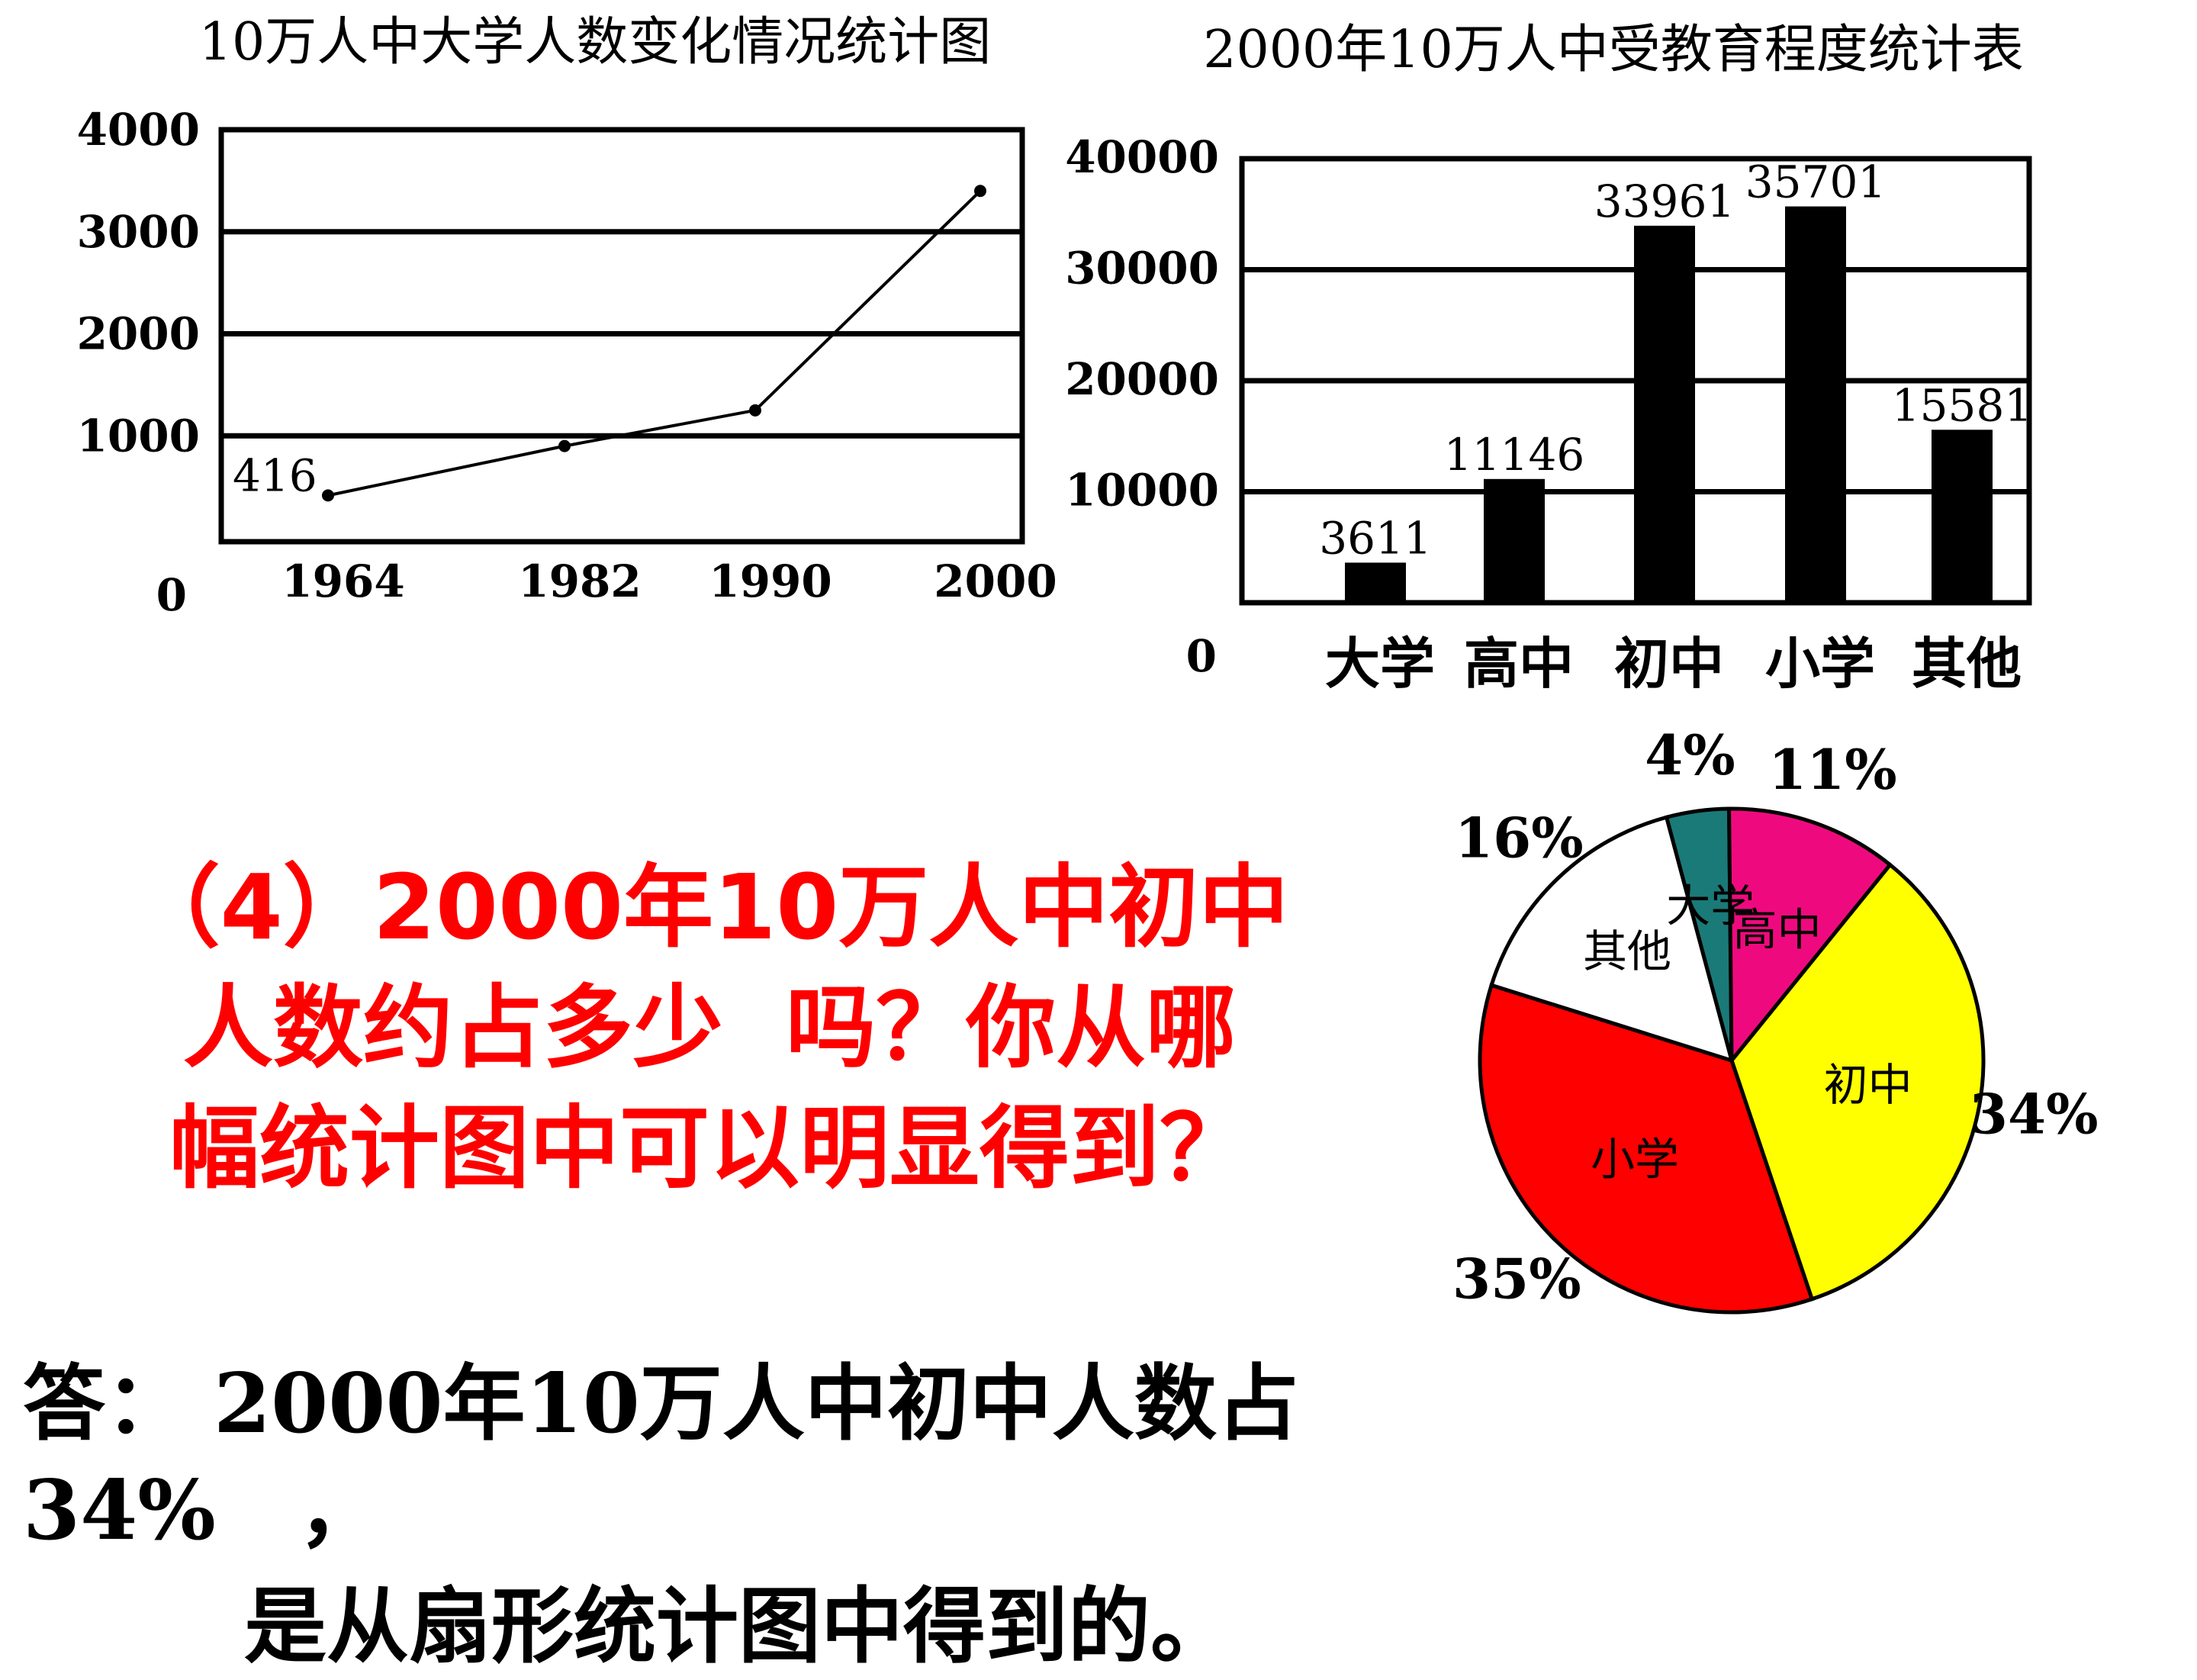 The image size is (2197, 1680). I want to click on pie-chart-percent-labels: 4% 11% 34% 35% 16%, so click(1775, 1017).